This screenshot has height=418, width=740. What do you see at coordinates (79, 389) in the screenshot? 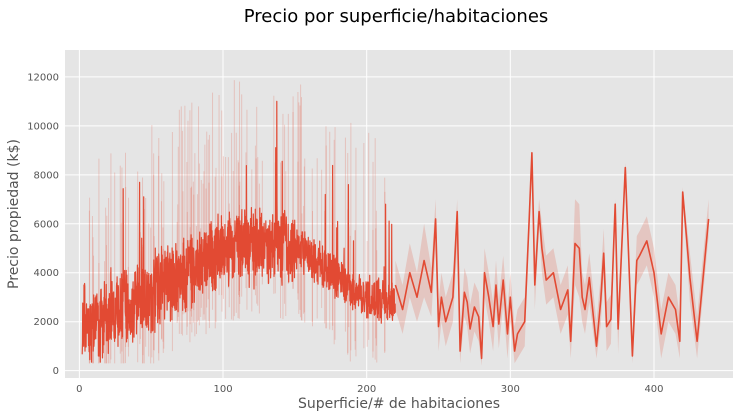
I see `x-tick-label: 0` at bounding box center [79, 389].